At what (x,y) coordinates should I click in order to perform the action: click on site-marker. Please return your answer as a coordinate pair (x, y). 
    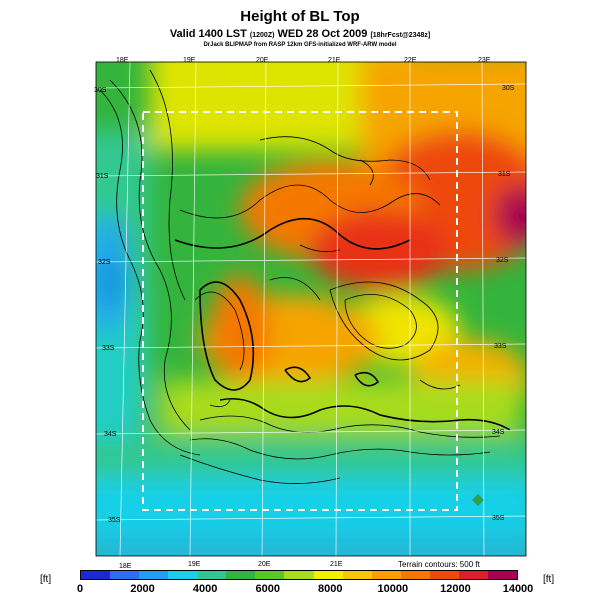
    Looking at the image, I should click on (478, 500).